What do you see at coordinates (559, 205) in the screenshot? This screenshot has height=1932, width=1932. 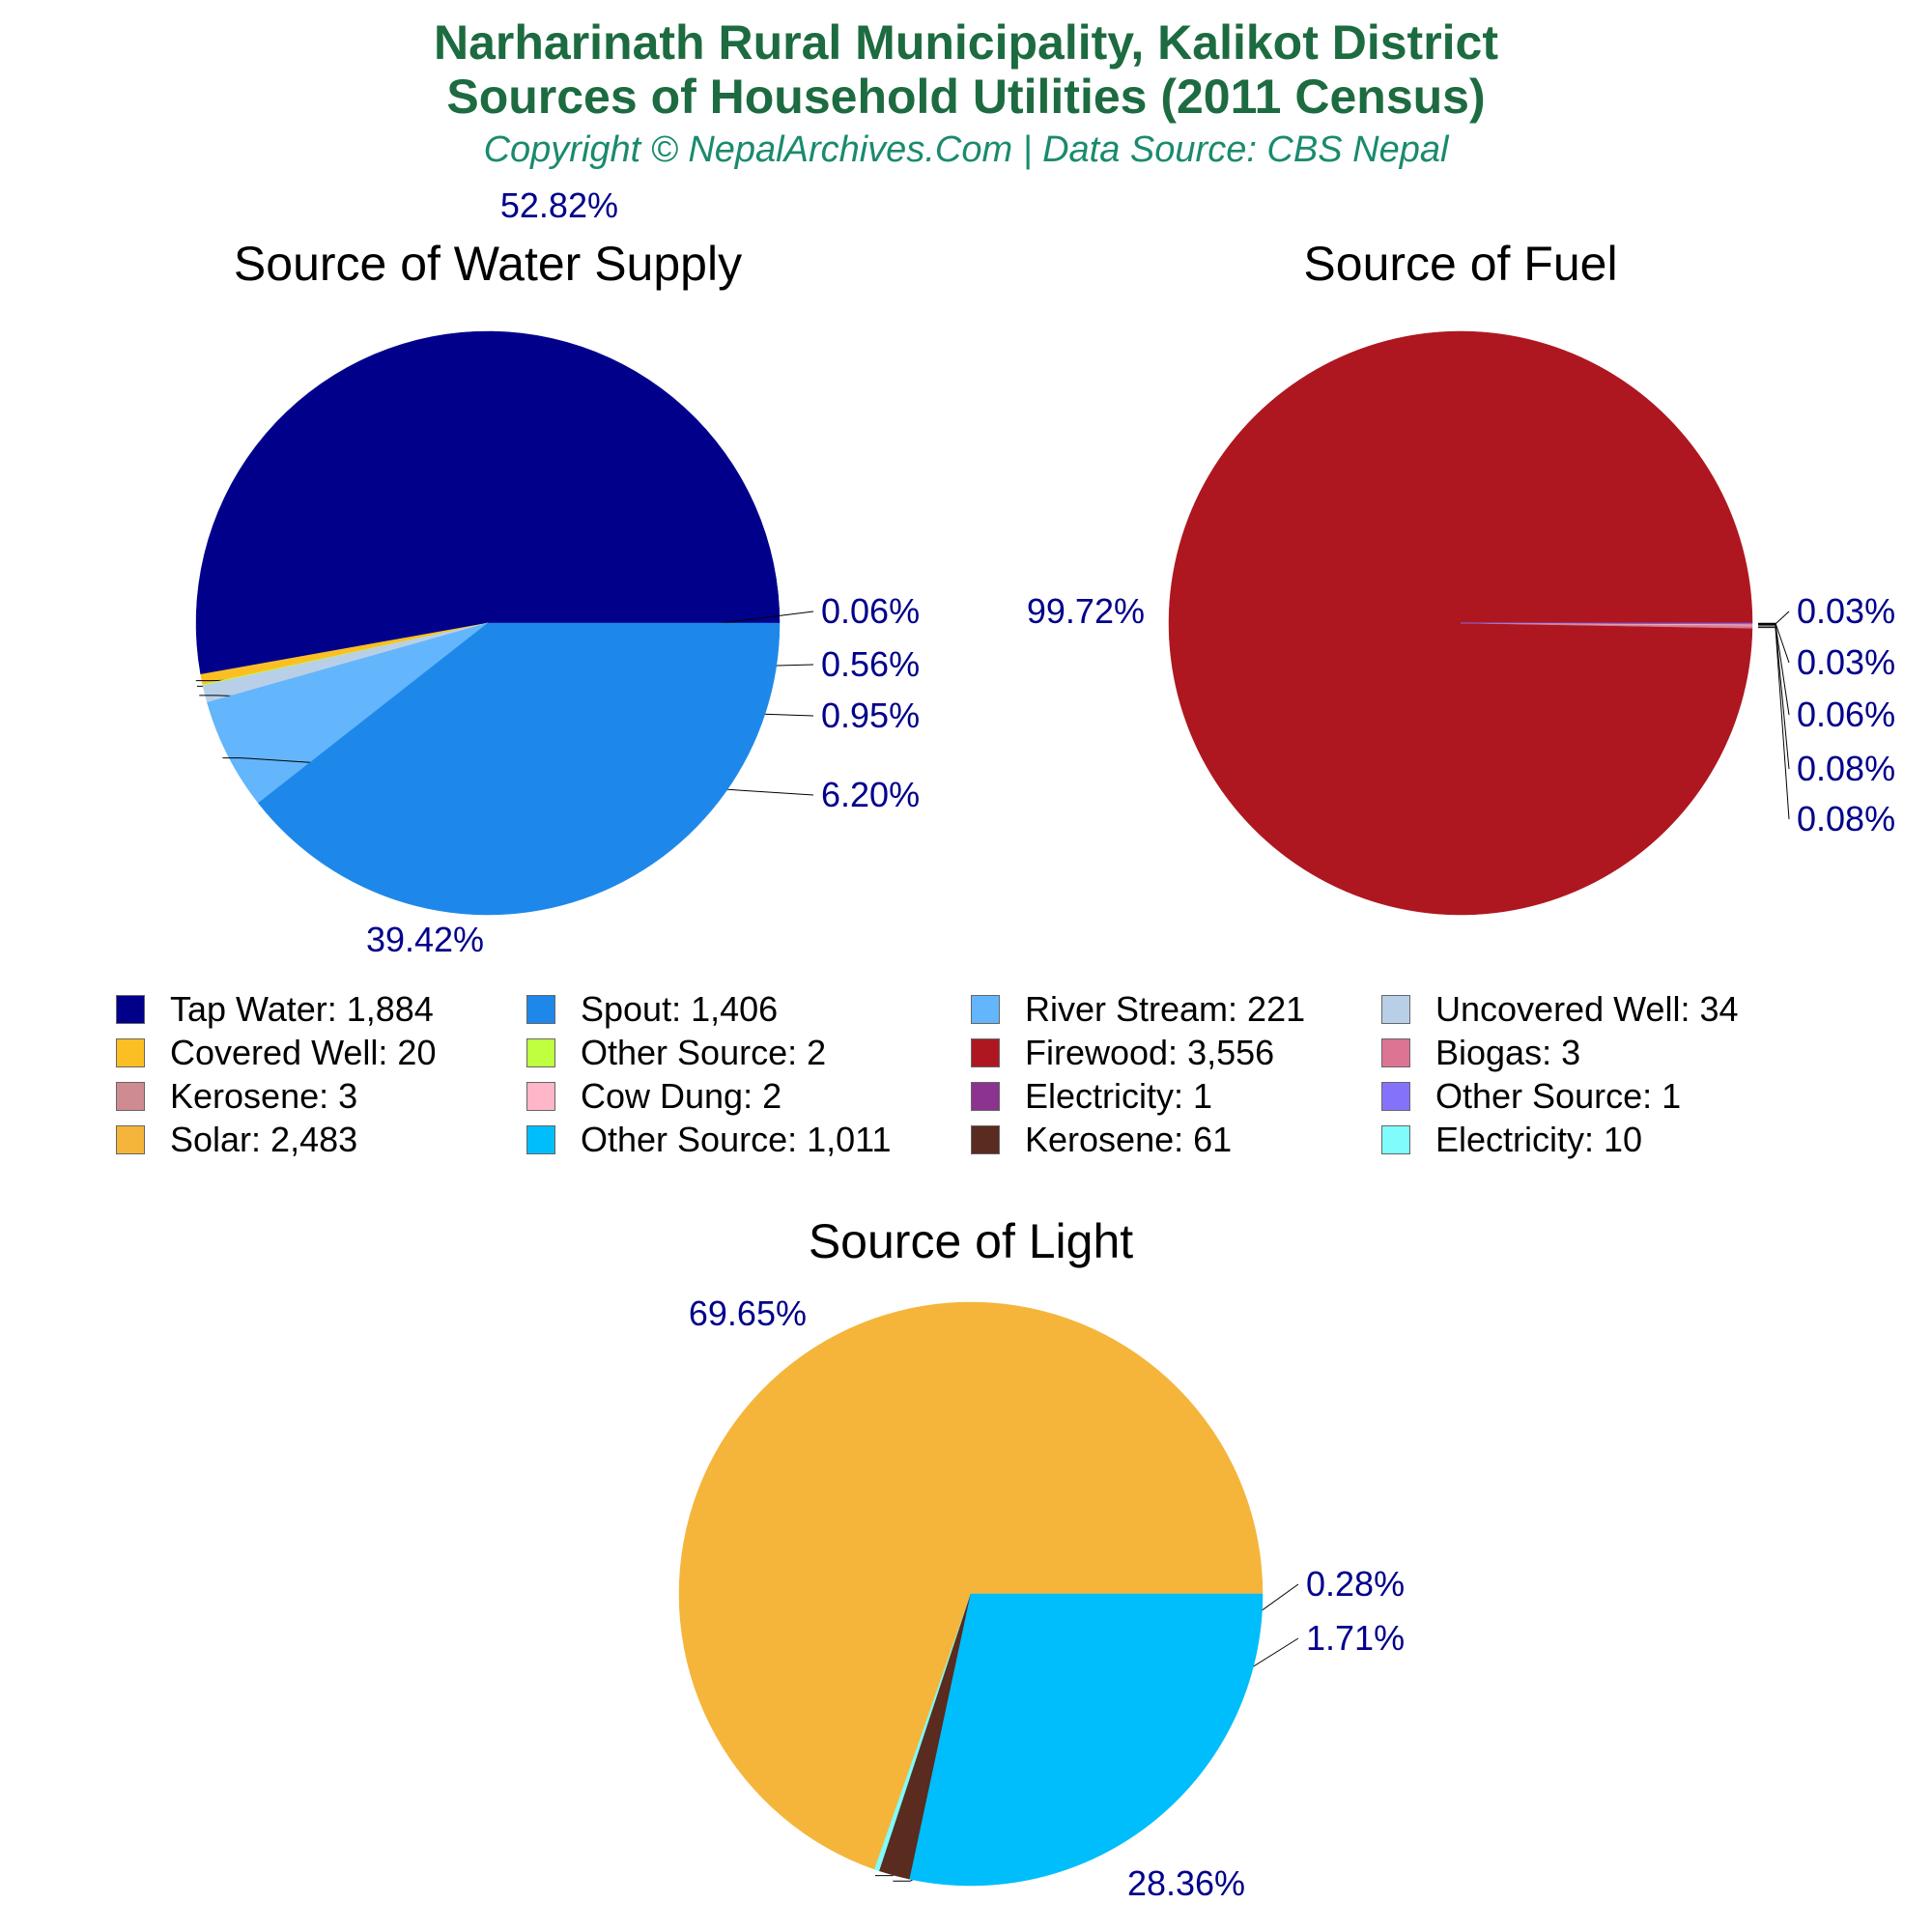 I see `pie-label-1-1: 52.82%` at bounding box center [559, 205].